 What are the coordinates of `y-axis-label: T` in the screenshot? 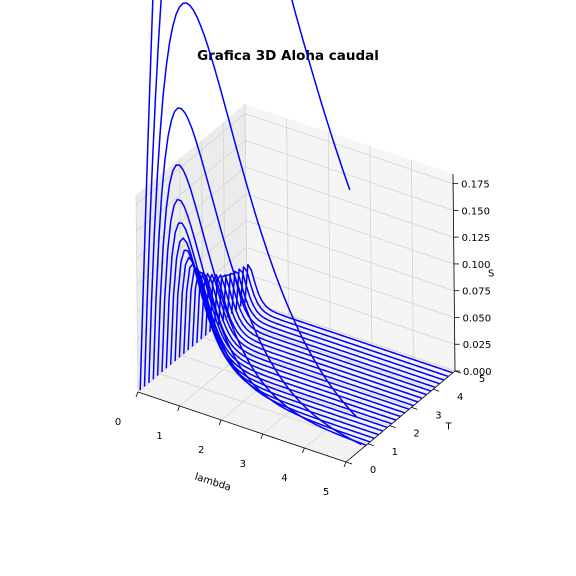 It's located at (448, 427).